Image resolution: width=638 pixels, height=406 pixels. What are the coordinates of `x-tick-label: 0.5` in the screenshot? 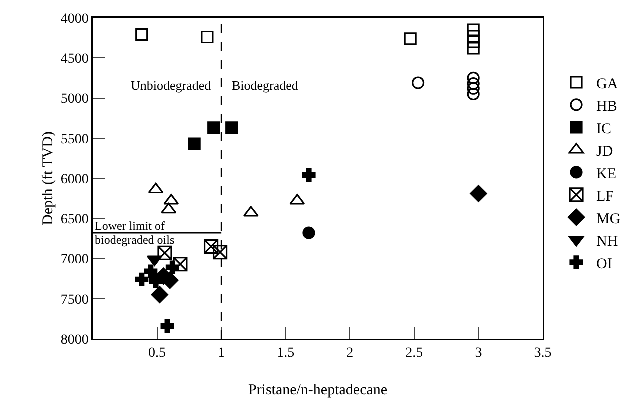 It's located at (157, 354).